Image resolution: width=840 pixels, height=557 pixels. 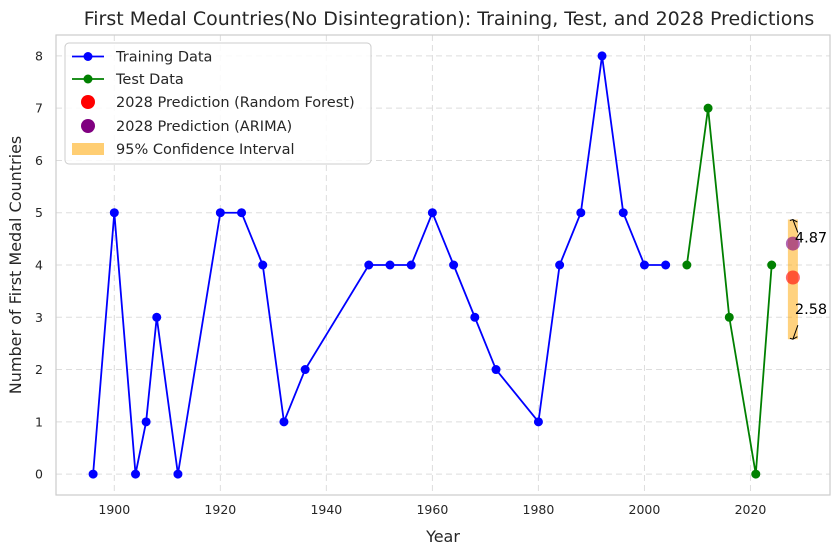 I want to click on annotations: 4.87 2.58, so click(x=808, y=279).